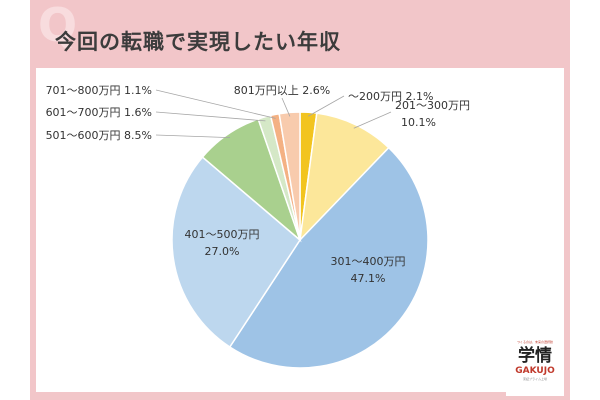 This screenshot has width=600, height=400. What do you see at coordinates (535, 342) in the screenshot?
I see `logo-tagline: つくるのは、未来の選択肢` at bounding box center [535, 342].